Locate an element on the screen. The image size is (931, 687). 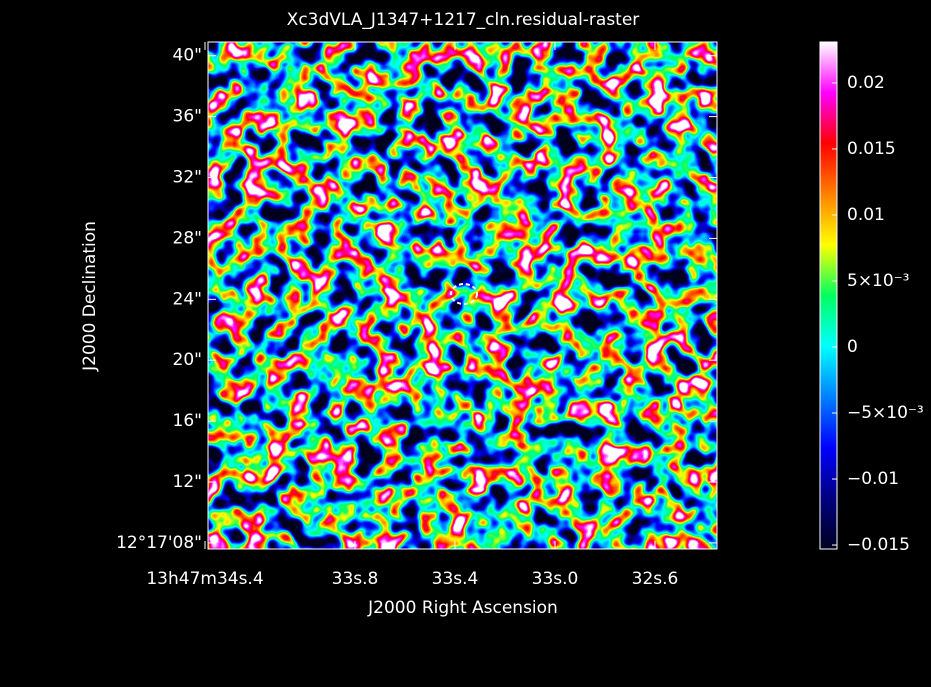
y-tick-label: 28" is located at coordinates (187, 238).